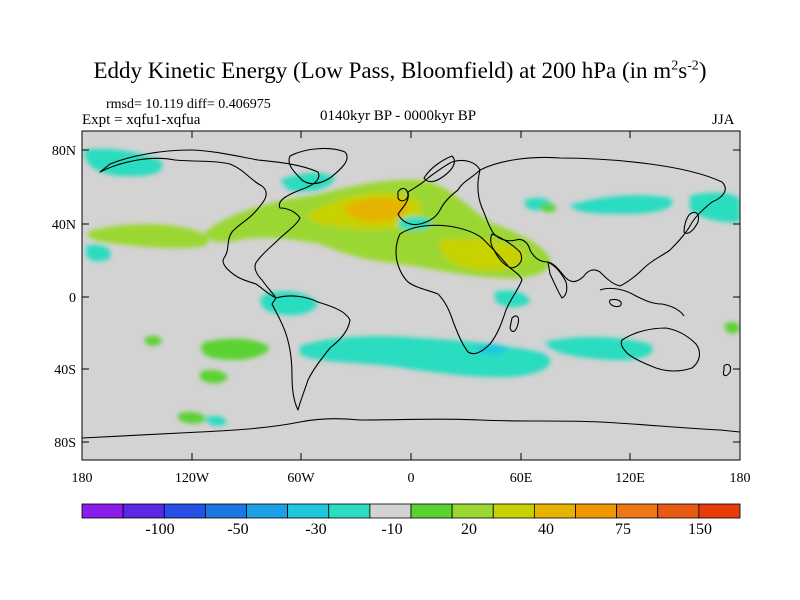  I want to click on experiment-label: Expt = xqfu1-xqfua, so click(141, 120).